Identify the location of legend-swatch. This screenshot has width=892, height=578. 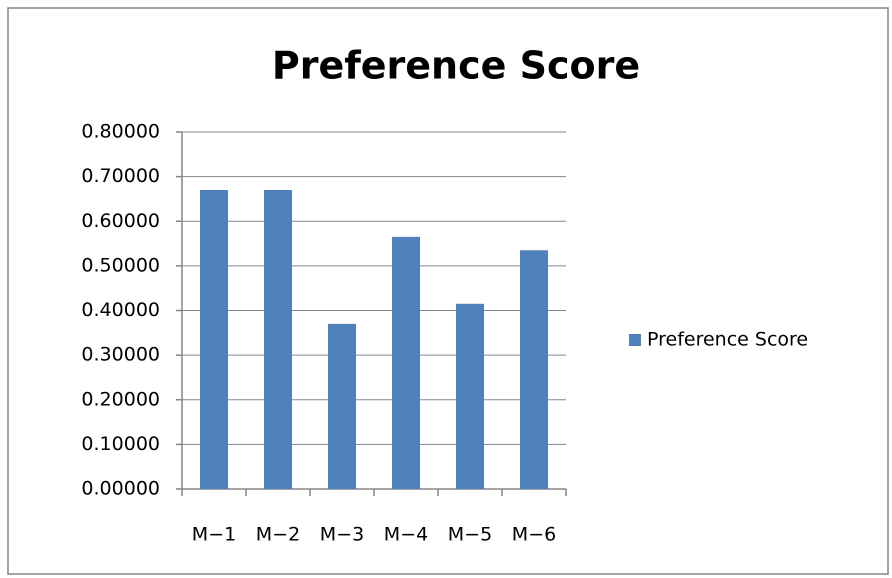
(635, 340).